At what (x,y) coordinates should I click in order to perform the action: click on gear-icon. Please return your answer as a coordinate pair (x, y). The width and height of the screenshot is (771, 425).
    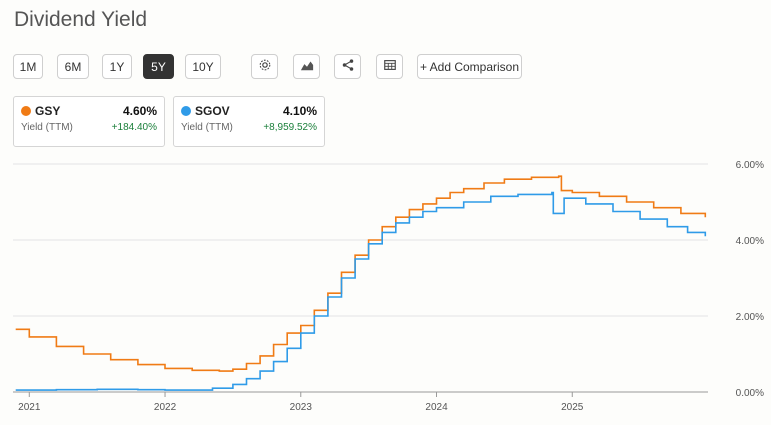
    Looking at the image, I should click on (265, 66).